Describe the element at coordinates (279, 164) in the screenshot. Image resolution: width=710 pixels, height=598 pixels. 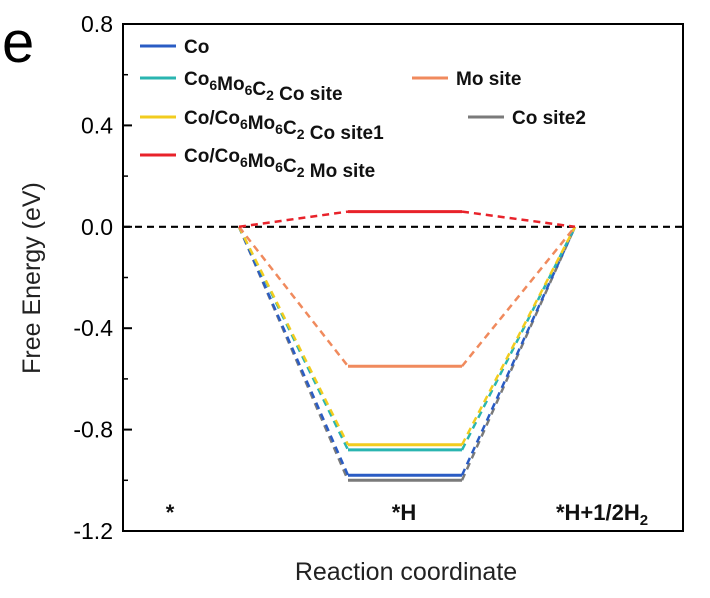
I see `legend-label: Co/Co6Mo6C2 Mo site` at that location.